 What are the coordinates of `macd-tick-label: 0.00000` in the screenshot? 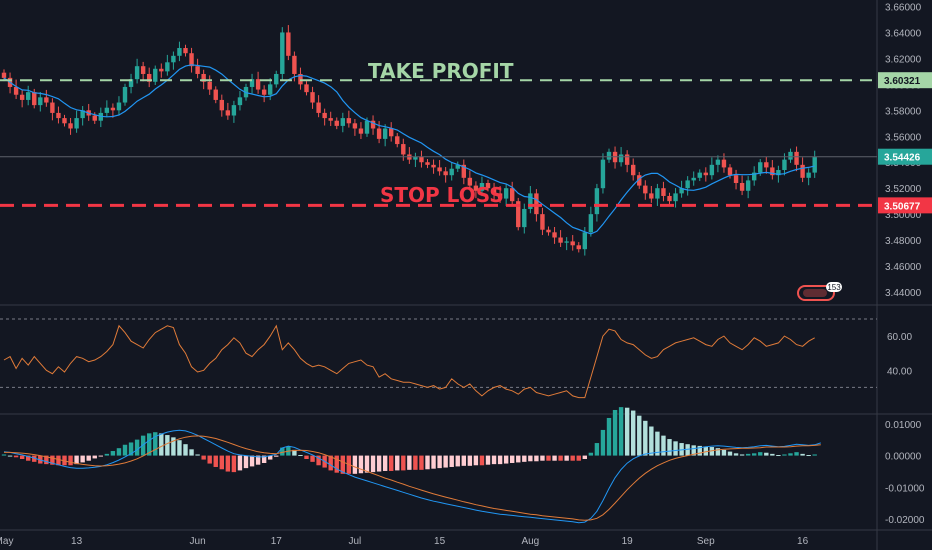 It's located at (903, 457).